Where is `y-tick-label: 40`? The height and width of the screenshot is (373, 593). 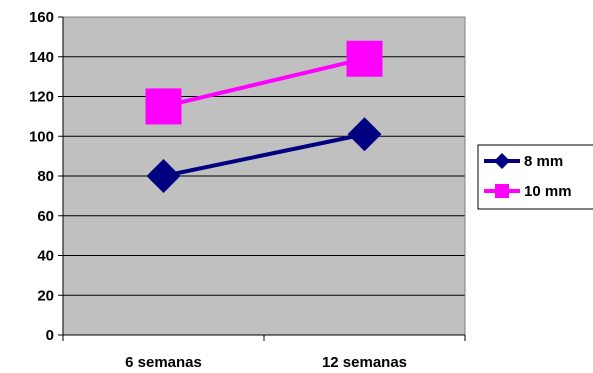
y-tick-label: 40 is located at coordinates (45, 256).